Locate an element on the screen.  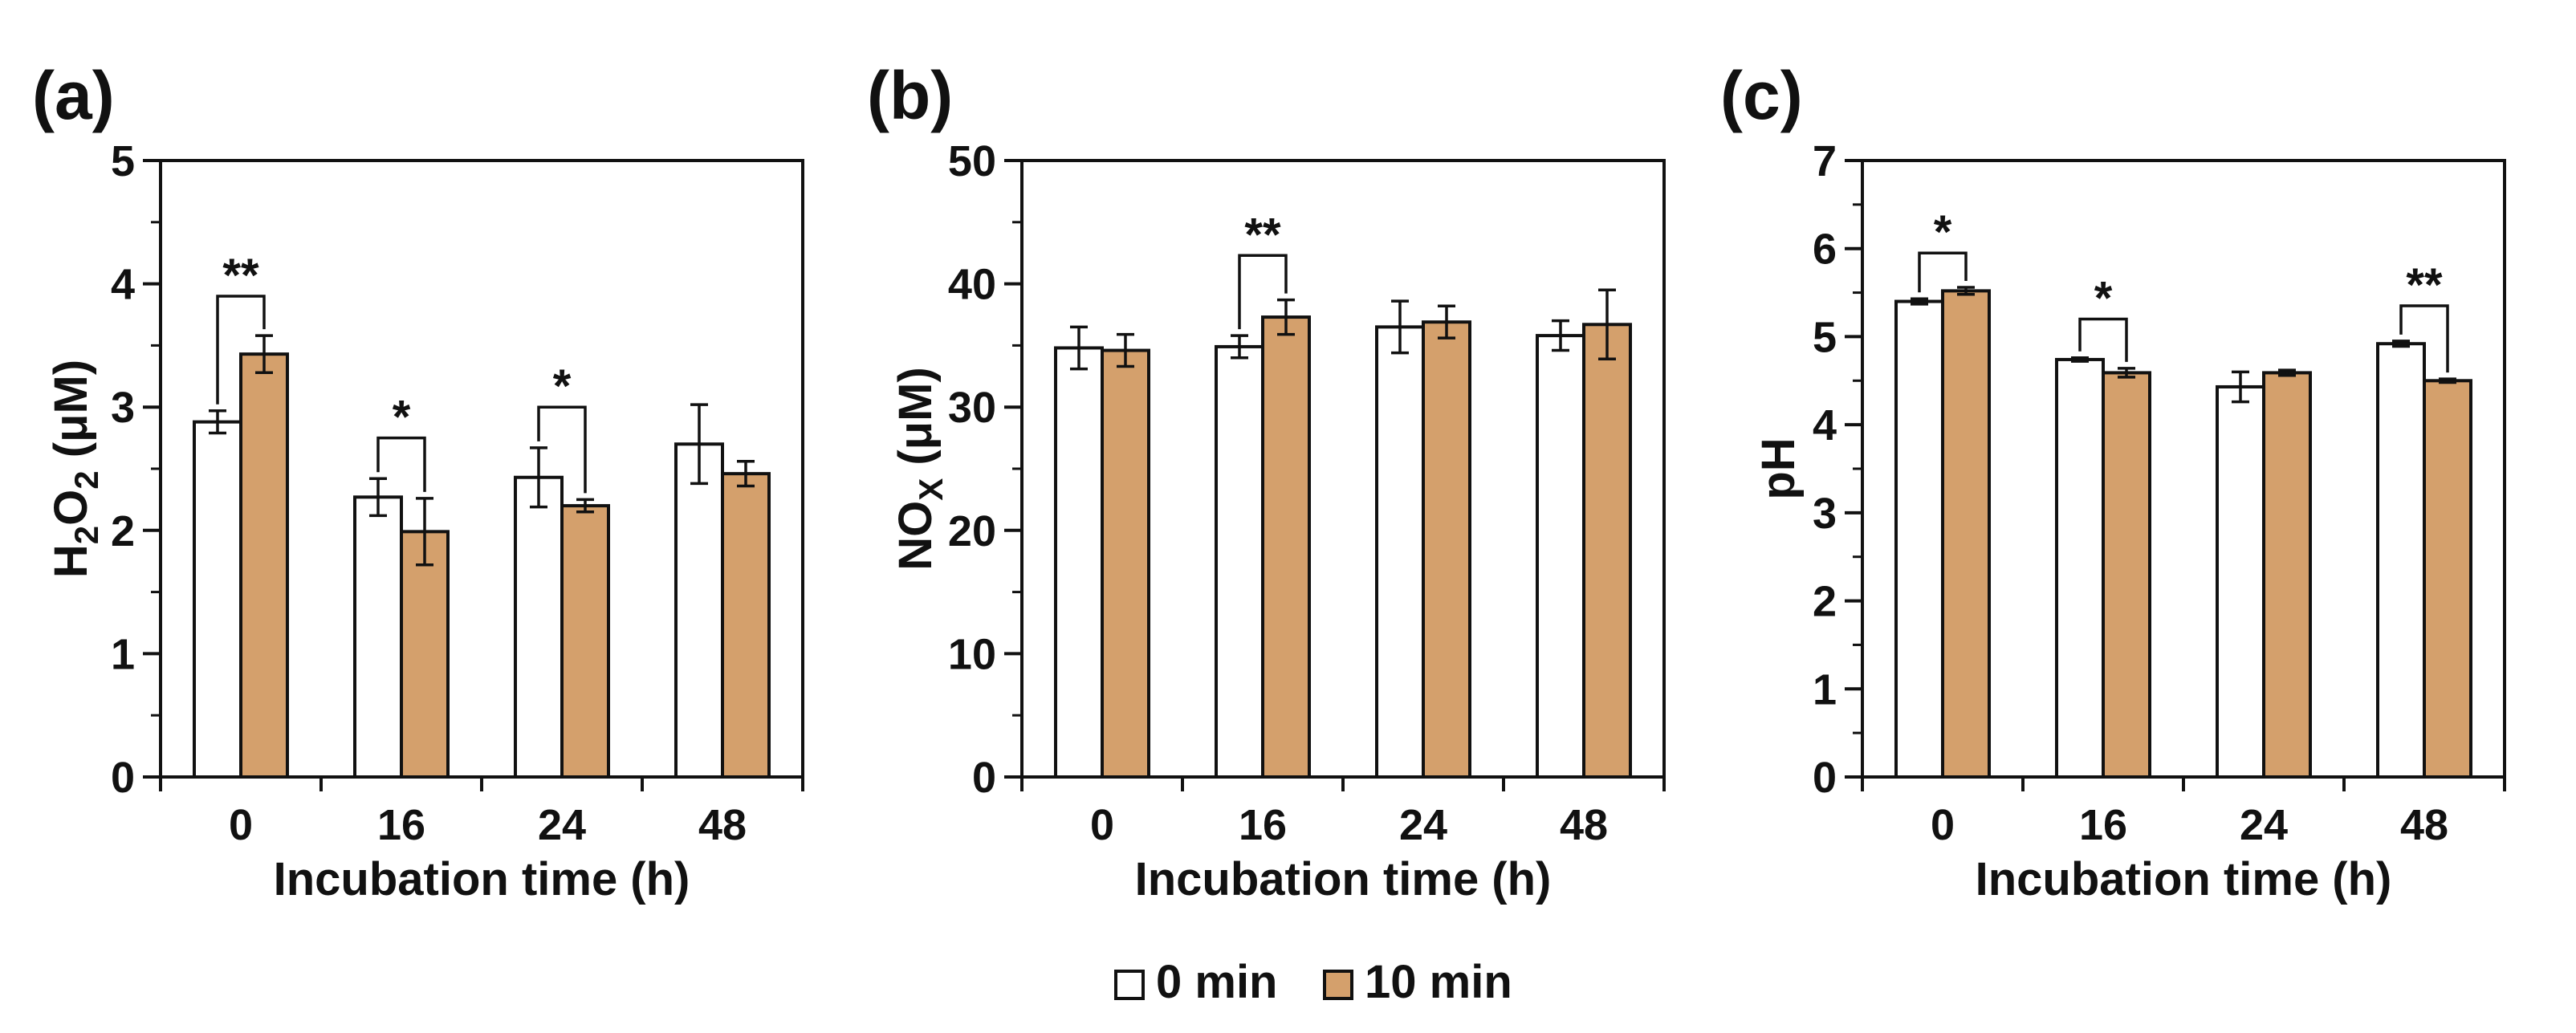
y-axis-title: H2O2 (μM) is located at coordinates (75, 469).